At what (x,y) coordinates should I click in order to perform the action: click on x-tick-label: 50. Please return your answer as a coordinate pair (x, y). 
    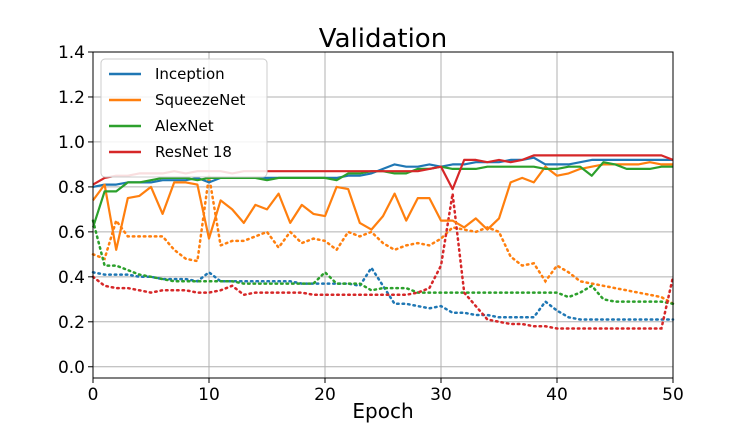
    Looking at the image, I should click on (673, 395).